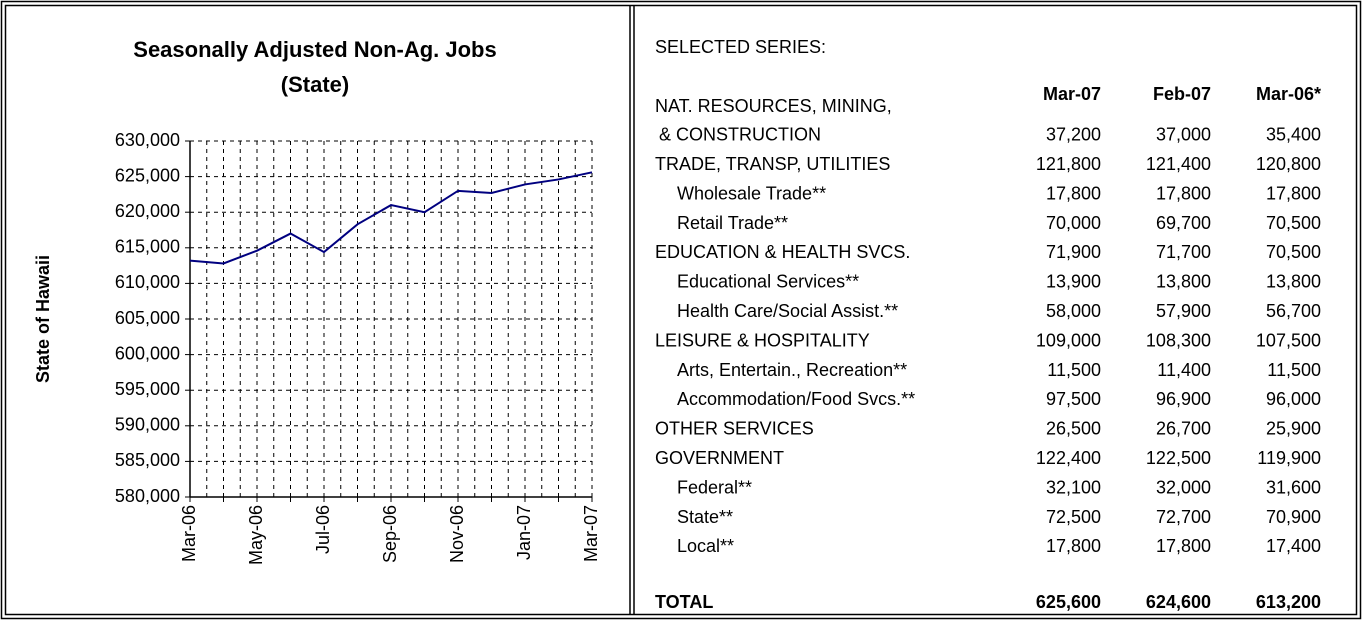 This screenshot has width=1362, height=620. Describe the element at coordinates (762, 340) in the screenshot. I see `row-label: LEISURE & HOSPITALITY` at that location.